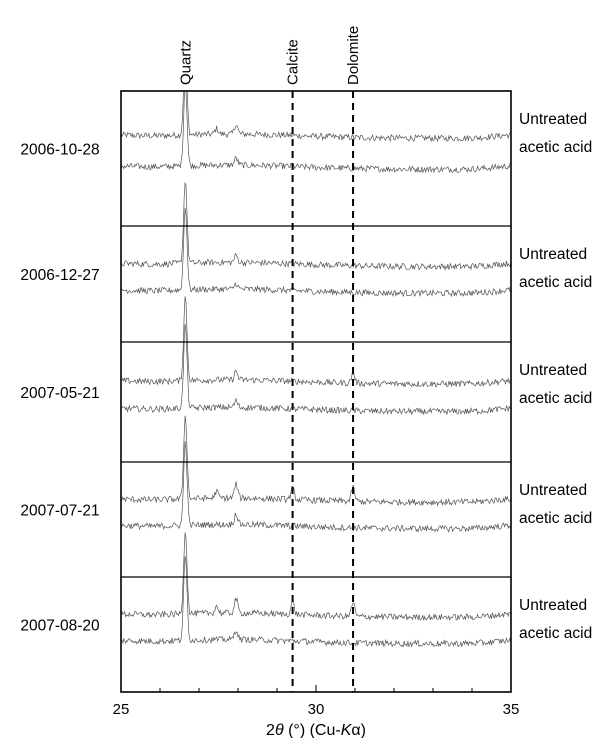  What do you see at coordinates (316, 730) in the screenshot?
I see `x-axis-title: 2θ (°) (Cu-Kα)` at bounding box center [316, 730].